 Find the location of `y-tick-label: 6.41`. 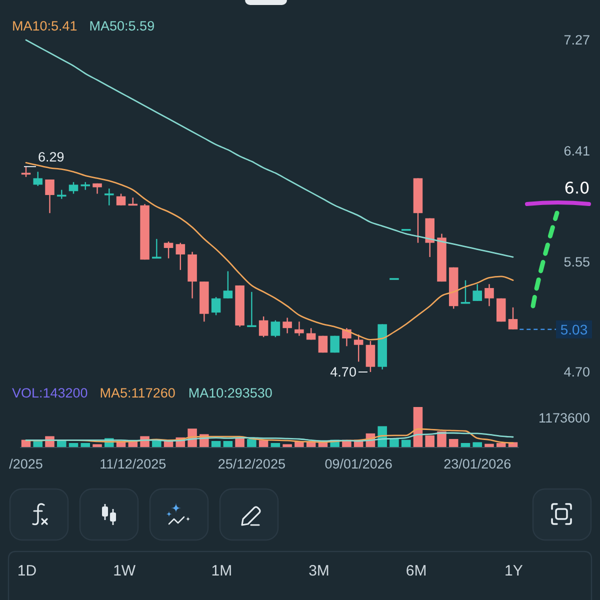

y-tick-label: 6.41 is located at coordinates (577, 151).